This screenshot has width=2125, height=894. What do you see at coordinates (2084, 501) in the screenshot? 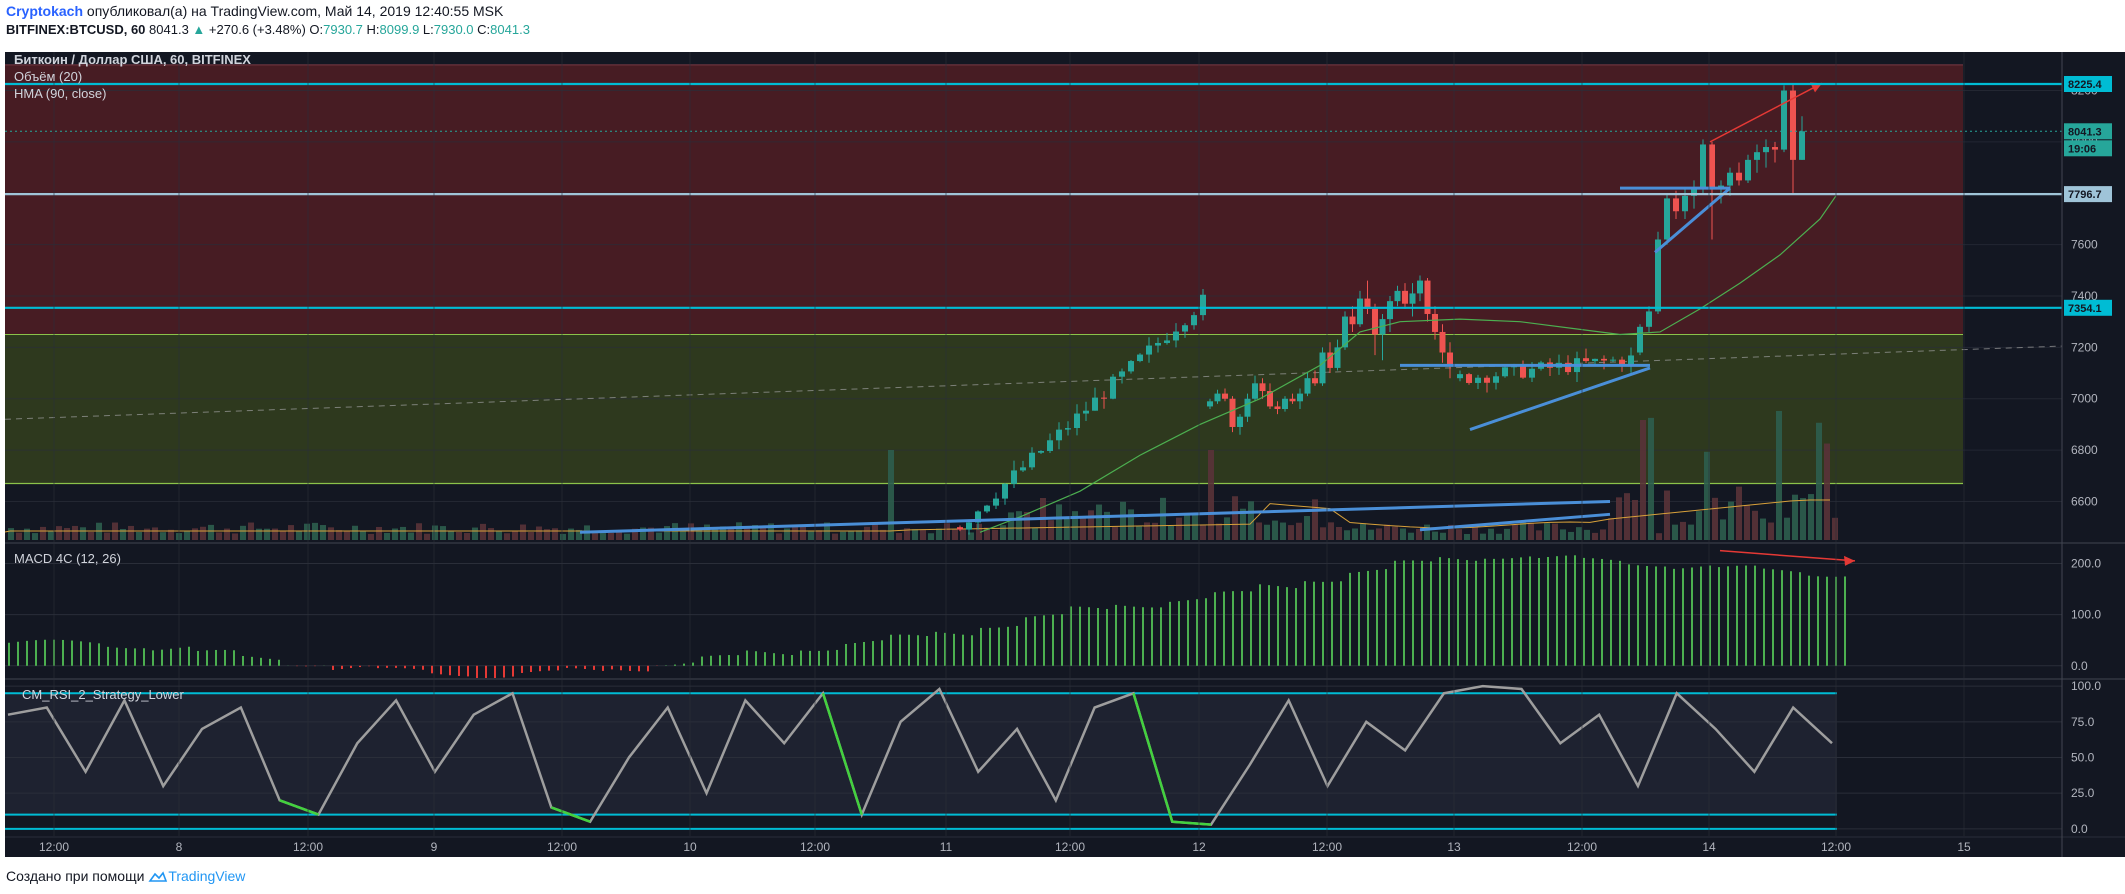
I see `price-tick-label: 6600` at bounding box center [2084, 501].